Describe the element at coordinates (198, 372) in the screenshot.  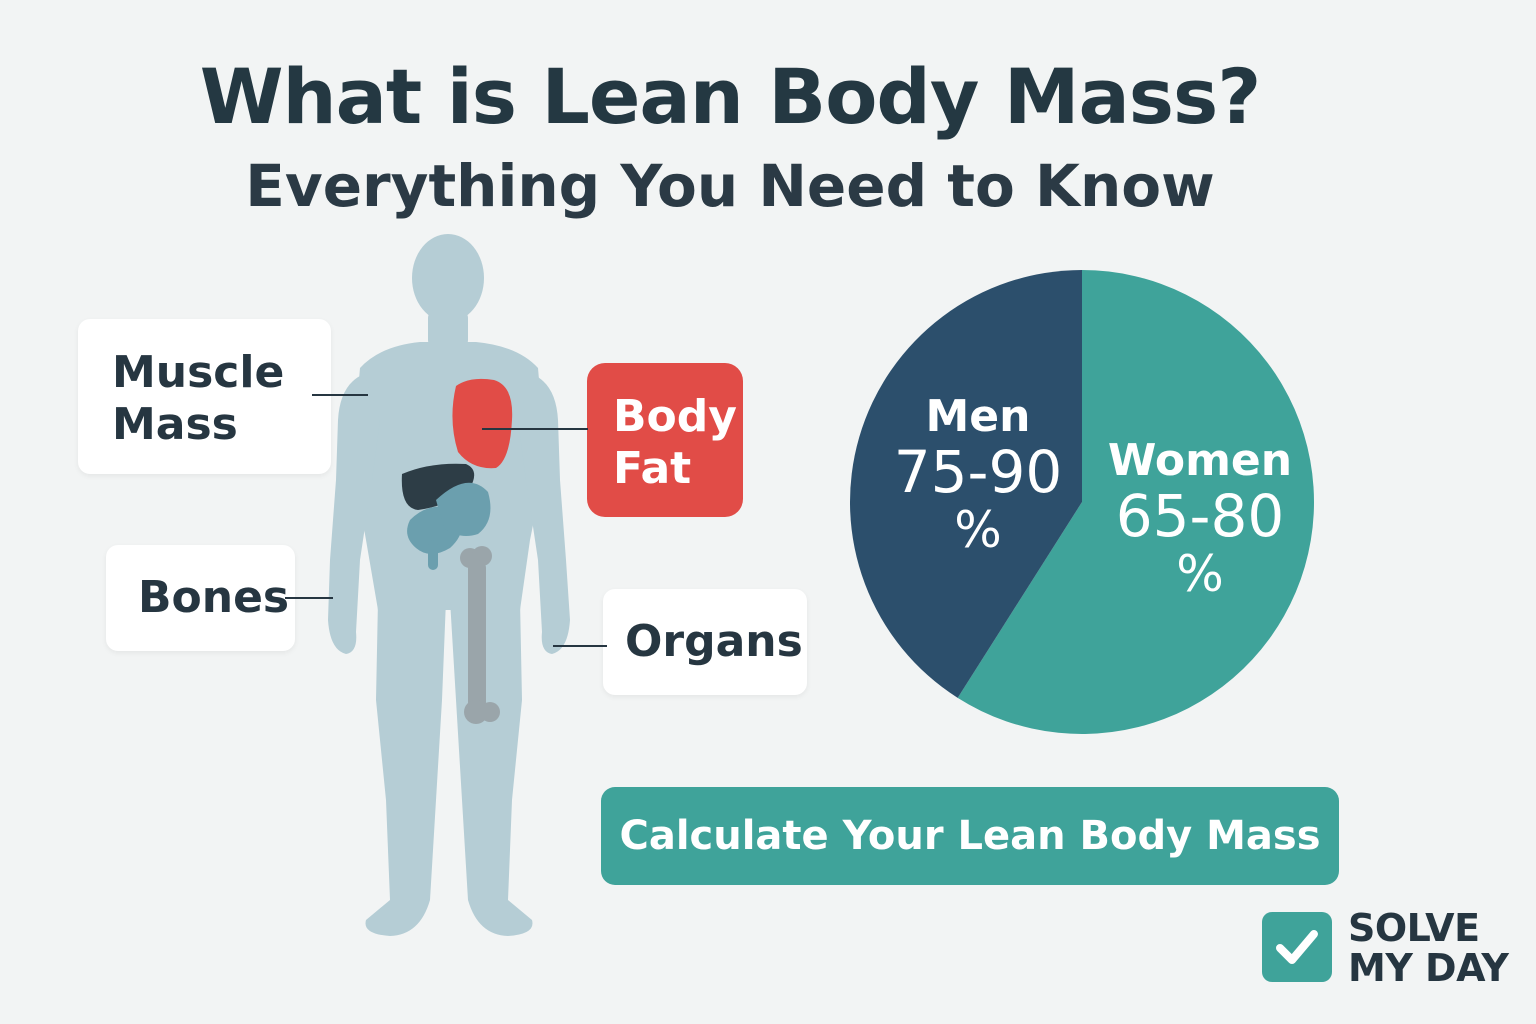
I see `muscle-mass-label-line1: Muscle` at that location.